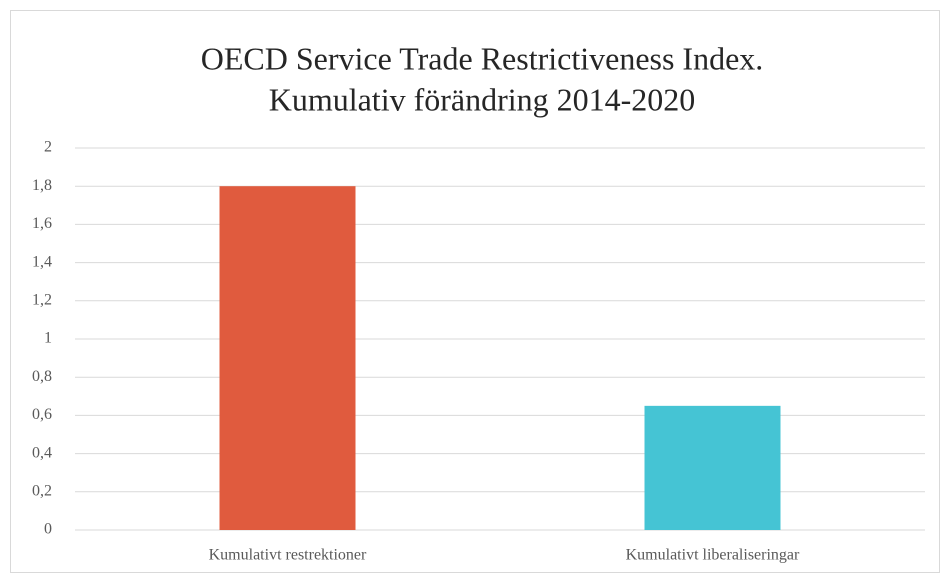 The height and width of the screenshot is (583, 948). Describe the element at coordinates (42, 490) in the screenshot. I see `y-tick-label: 0,2` at that location.